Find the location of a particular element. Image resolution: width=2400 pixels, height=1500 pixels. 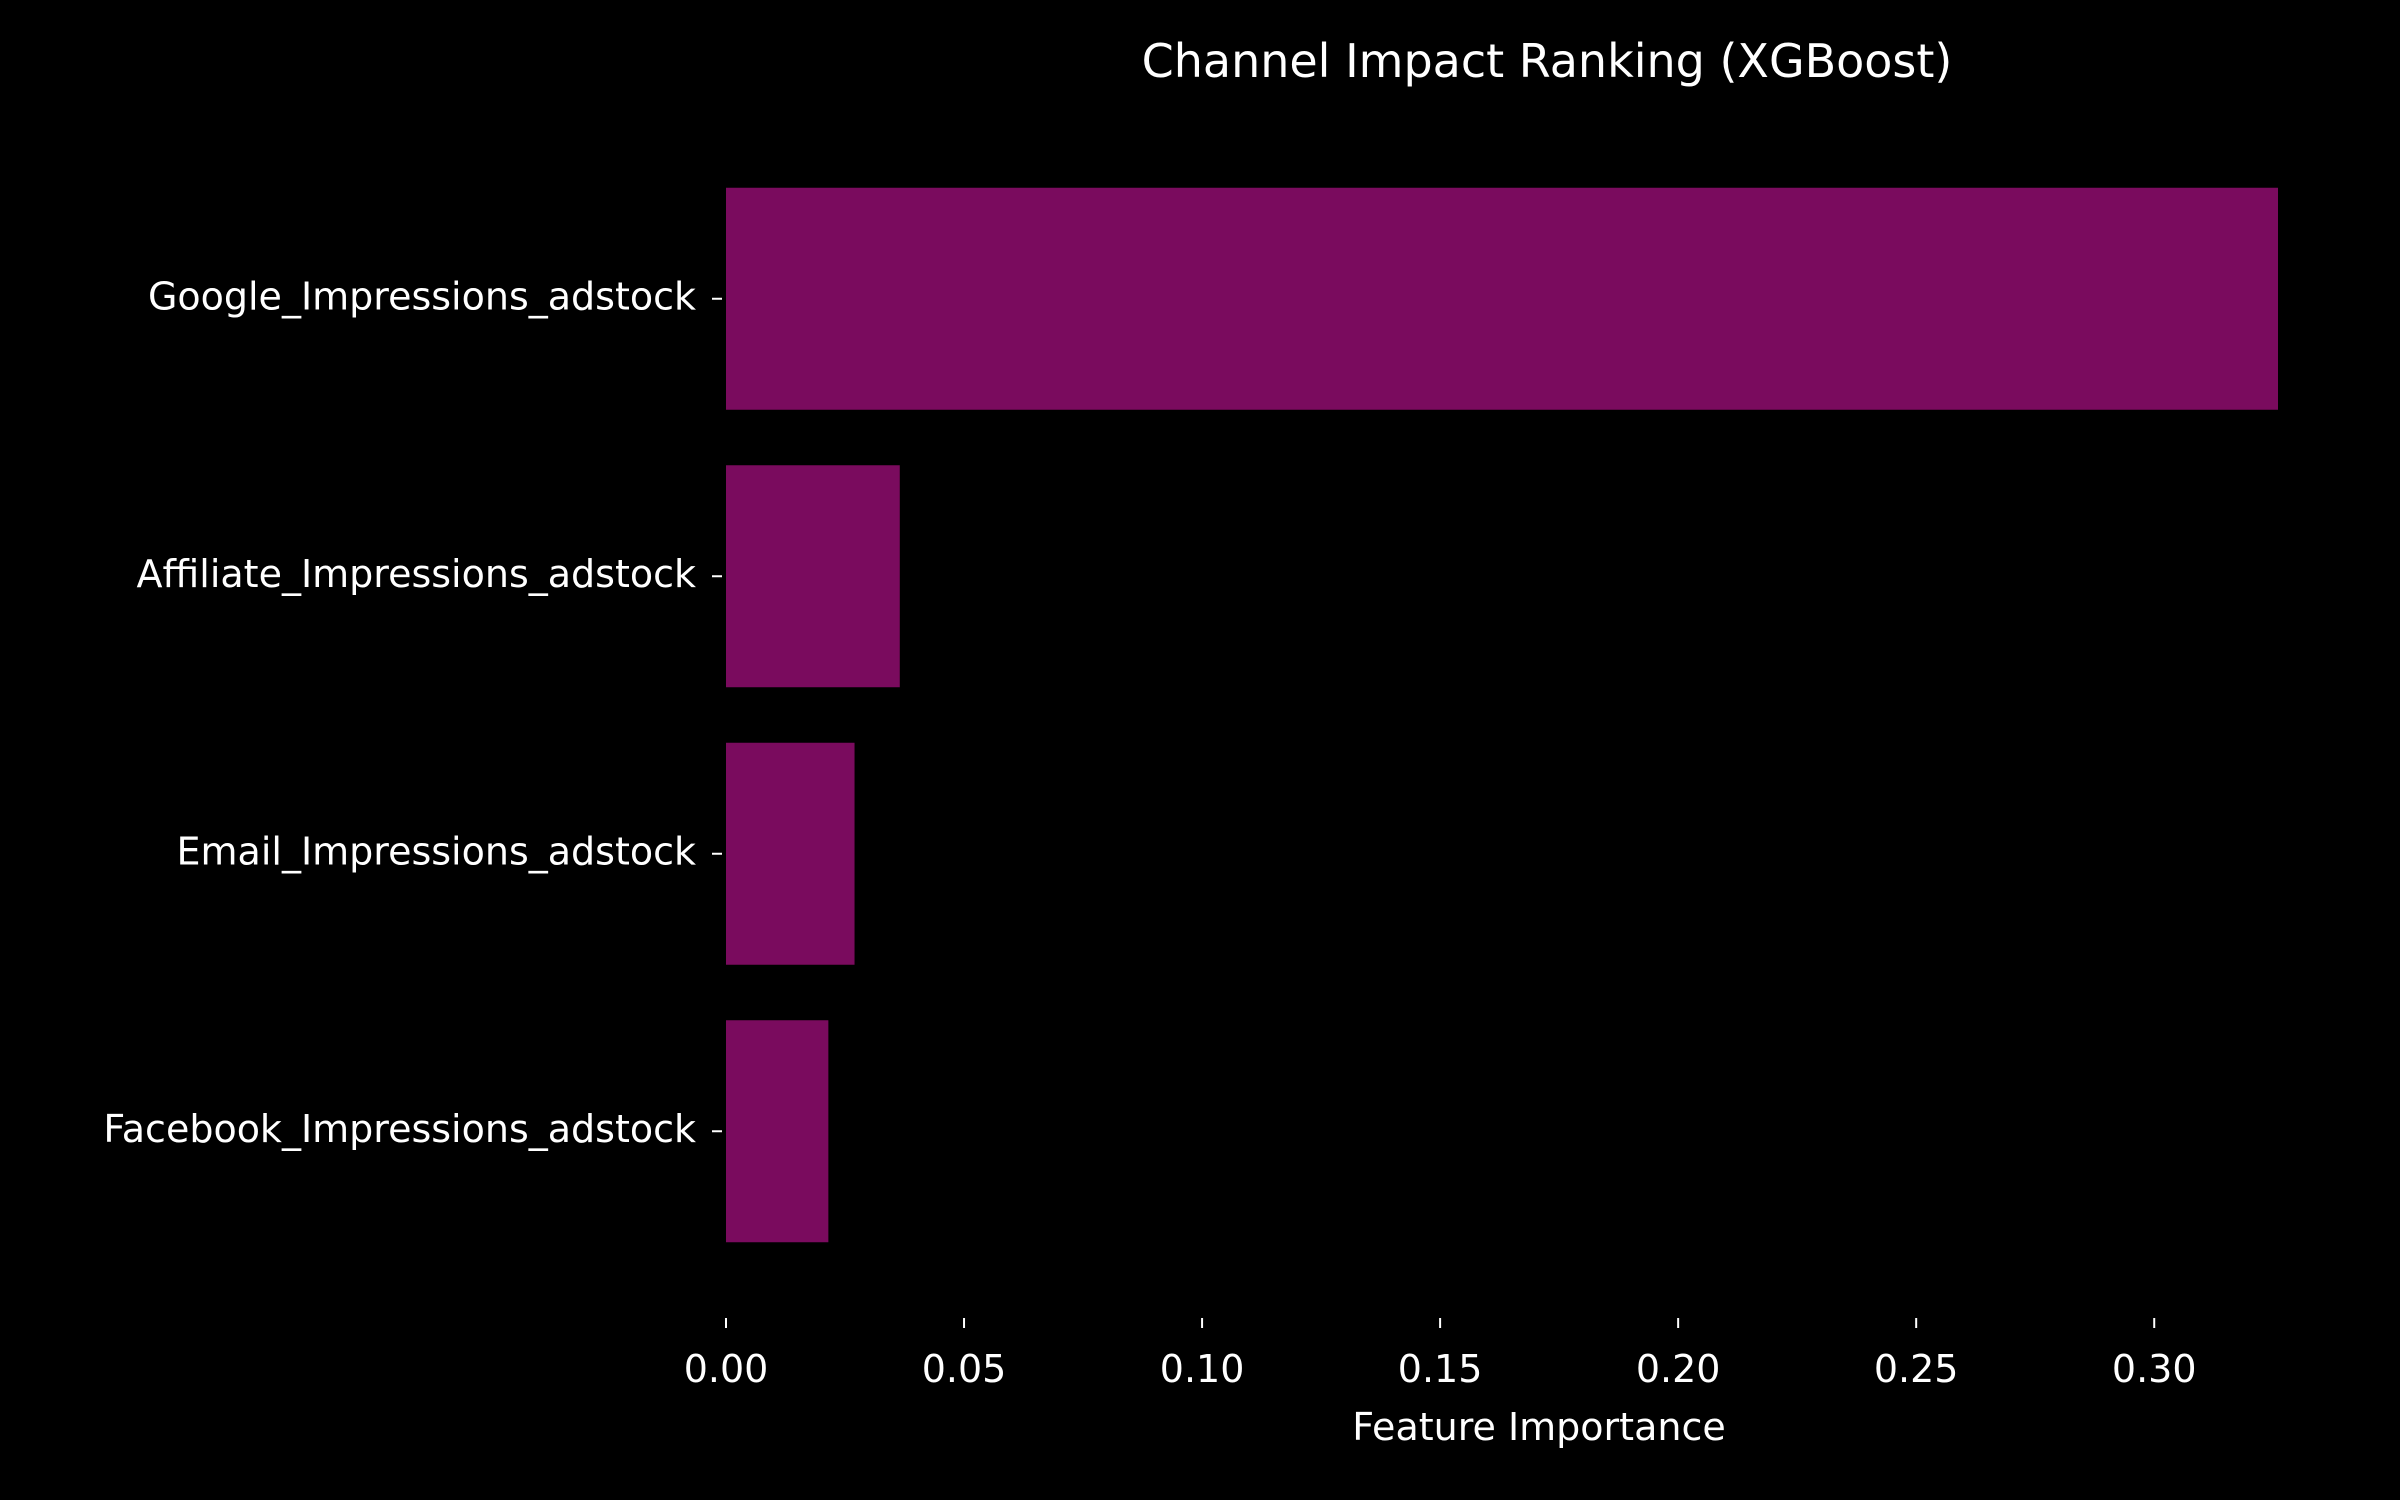

x-axis: 0.00 0.05 0.10 0.15 0.20 0.25 0.30 is located at coordinates (1440, 1354).